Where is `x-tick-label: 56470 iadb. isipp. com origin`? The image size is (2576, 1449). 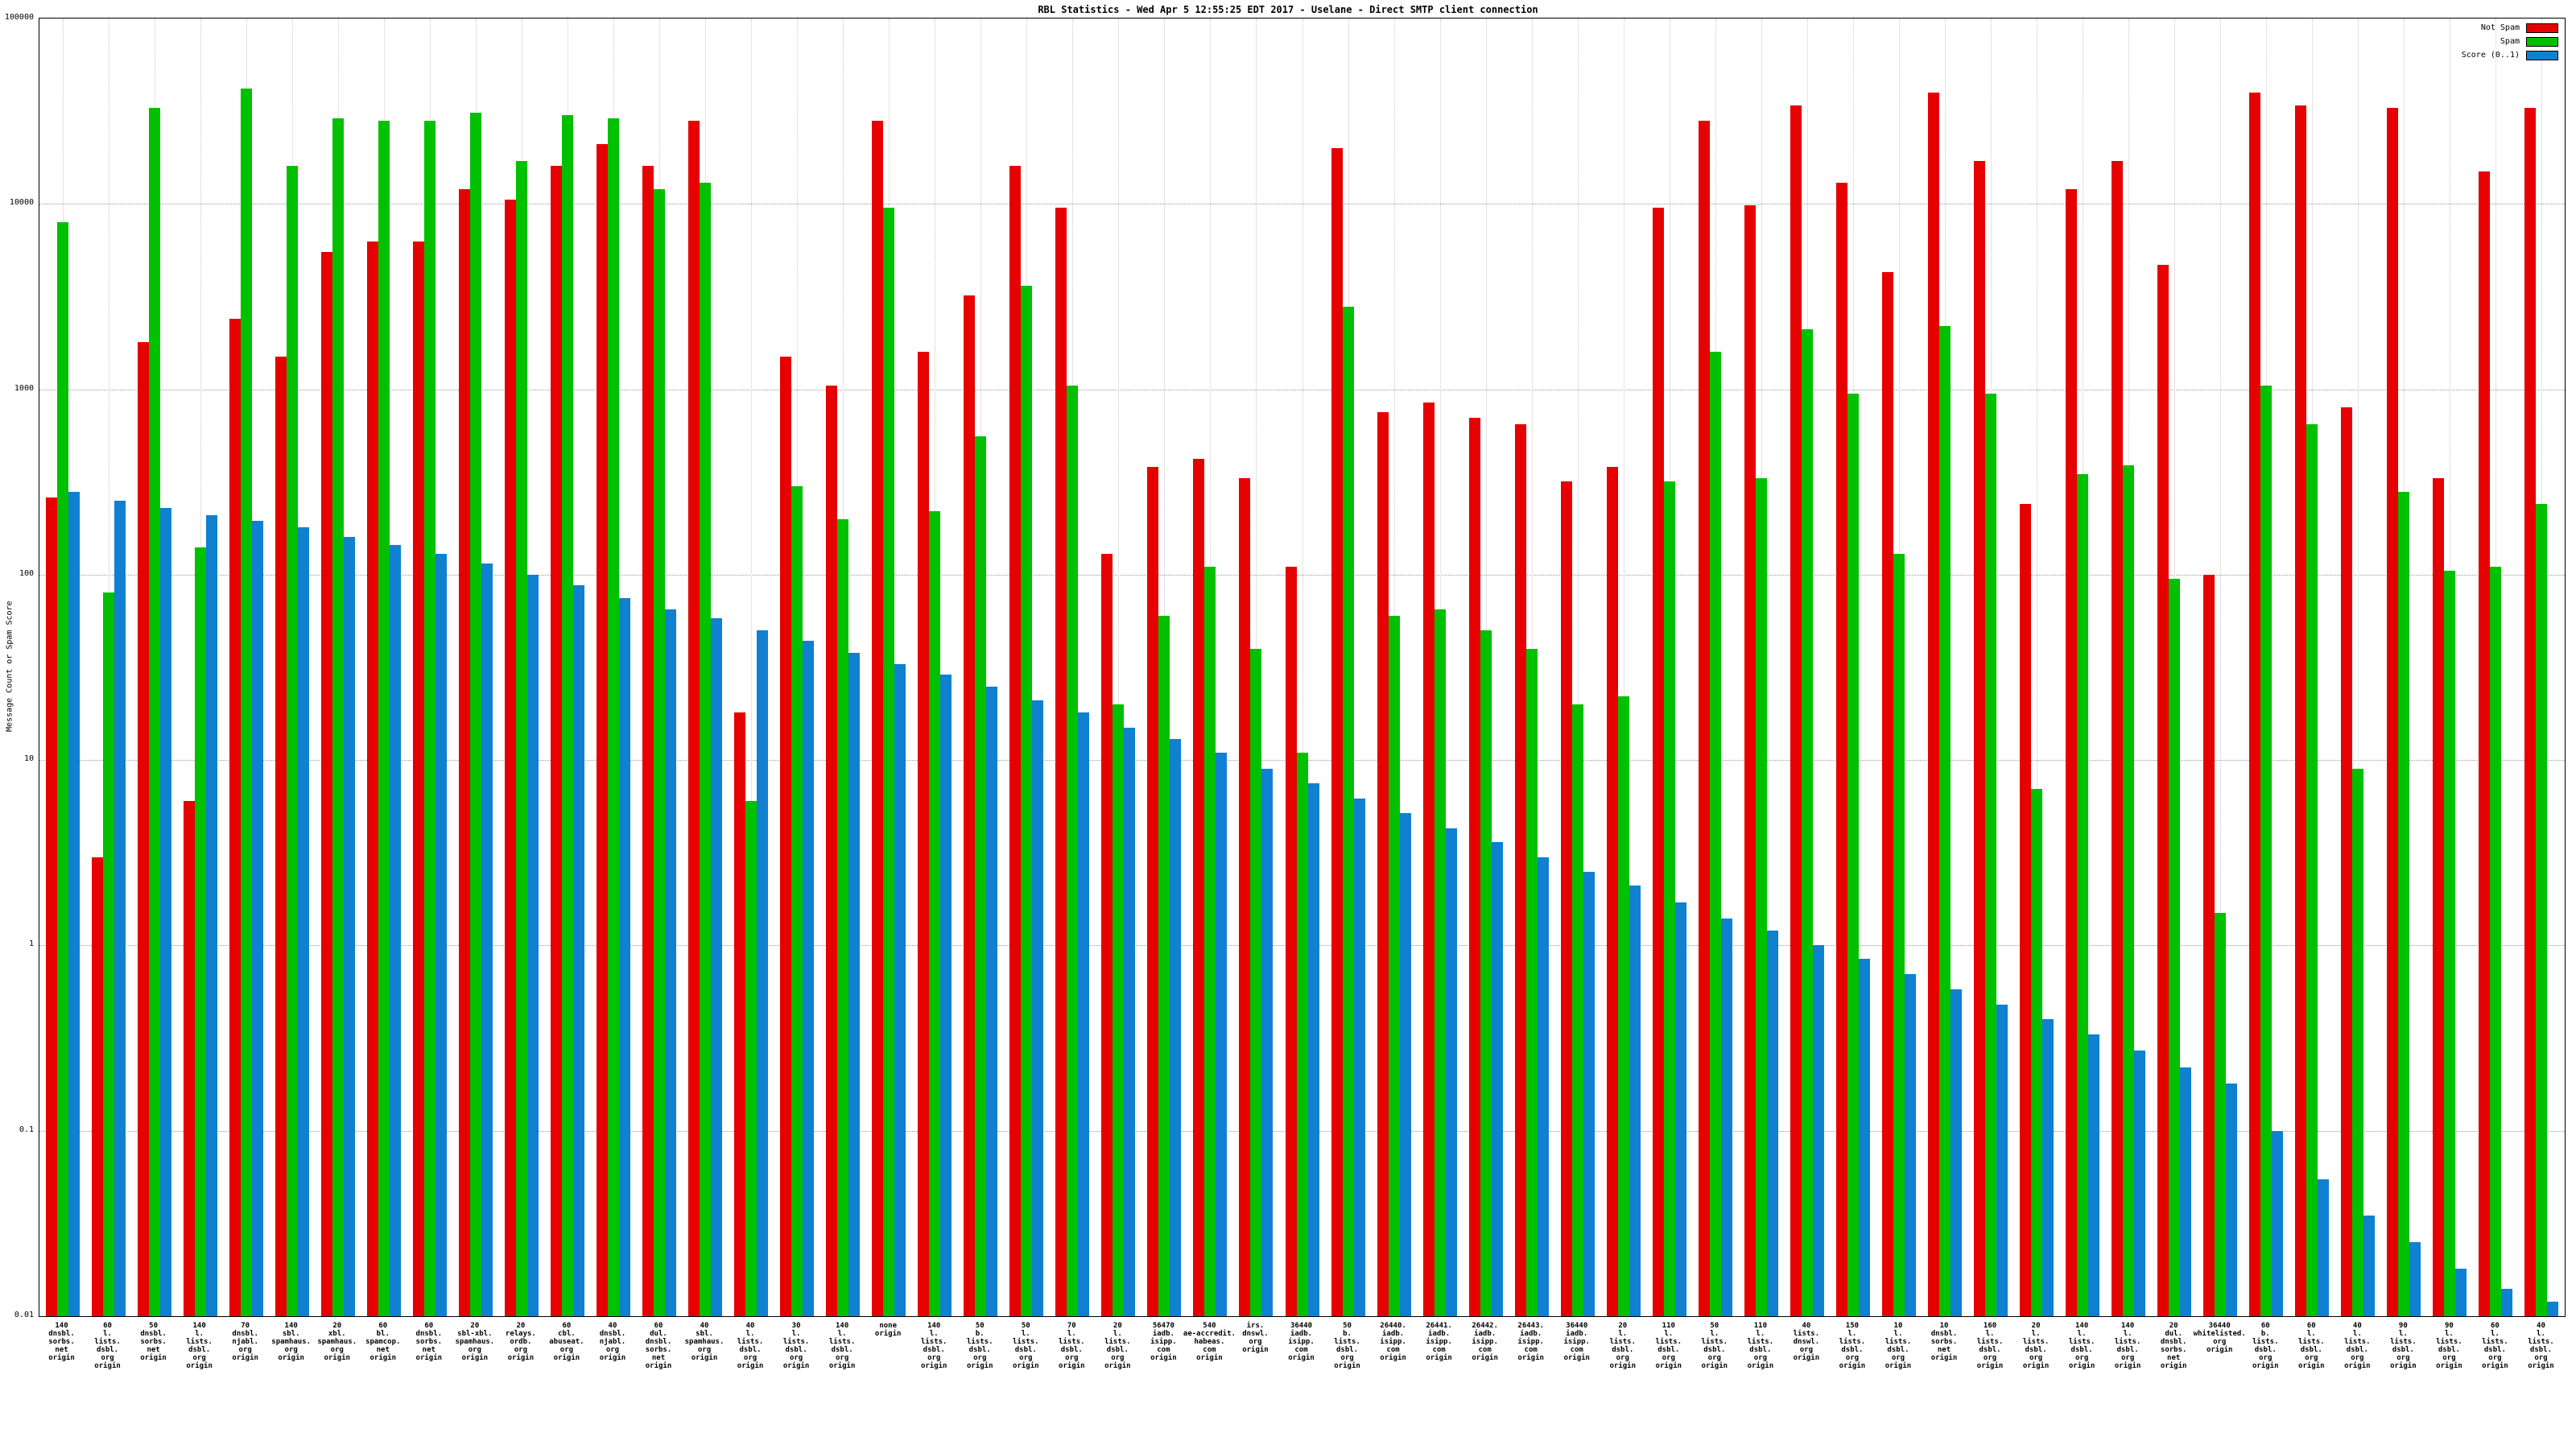 x-tick-label: 56470 iadb. isipp. com origin is located at coordinates (1163, 1342).